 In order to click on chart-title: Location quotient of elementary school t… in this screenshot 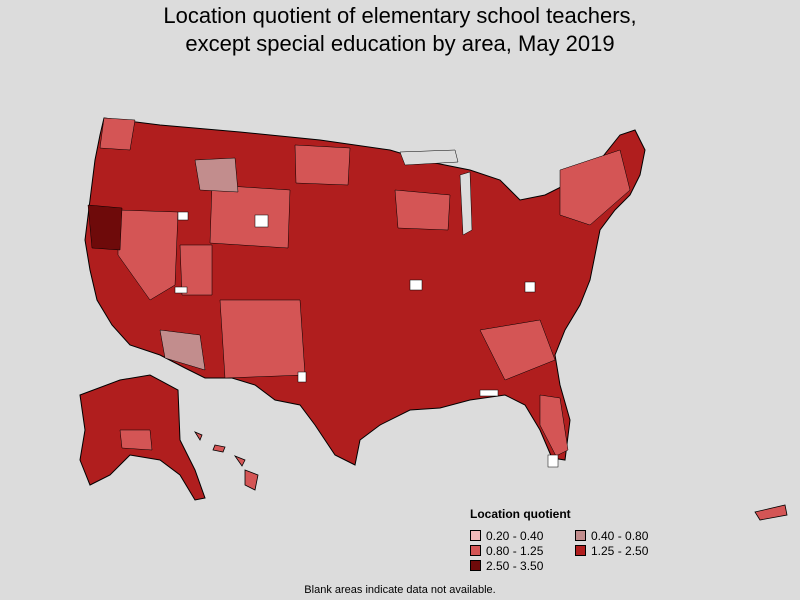, I will do `click(400, 30)`.